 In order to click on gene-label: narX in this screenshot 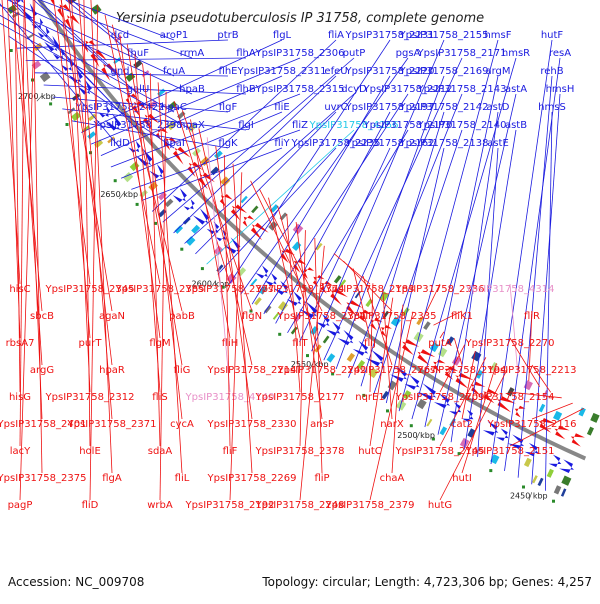, I will do `click(392, 424)`.